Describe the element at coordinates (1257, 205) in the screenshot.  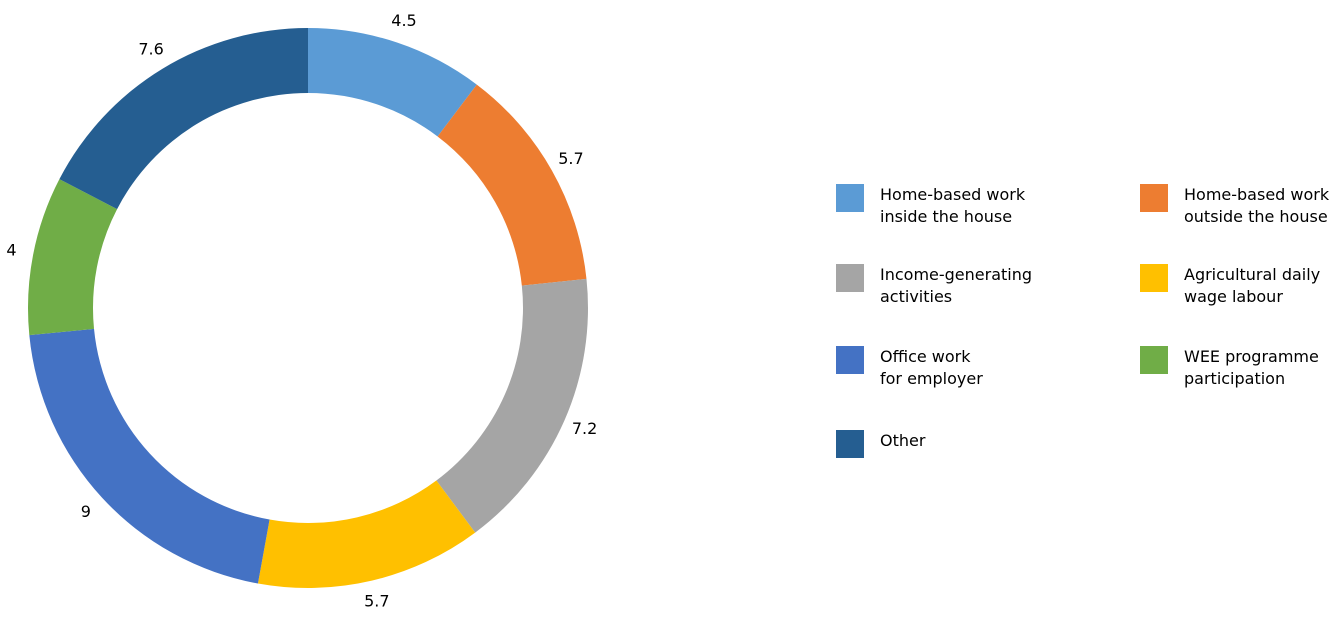
I see `legend-label: Home-based work outside the house` at that location.